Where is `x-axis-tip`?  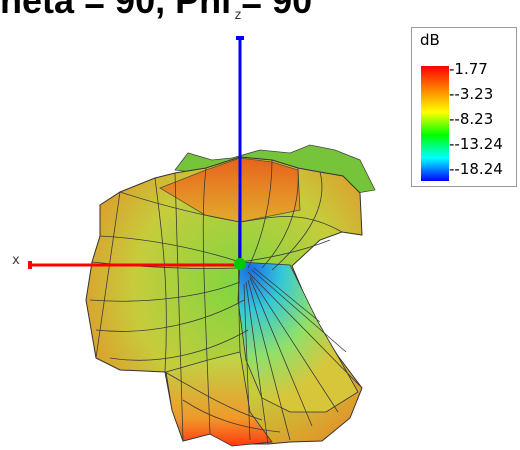 x-axis-tip is located at coordinates (30, 265).